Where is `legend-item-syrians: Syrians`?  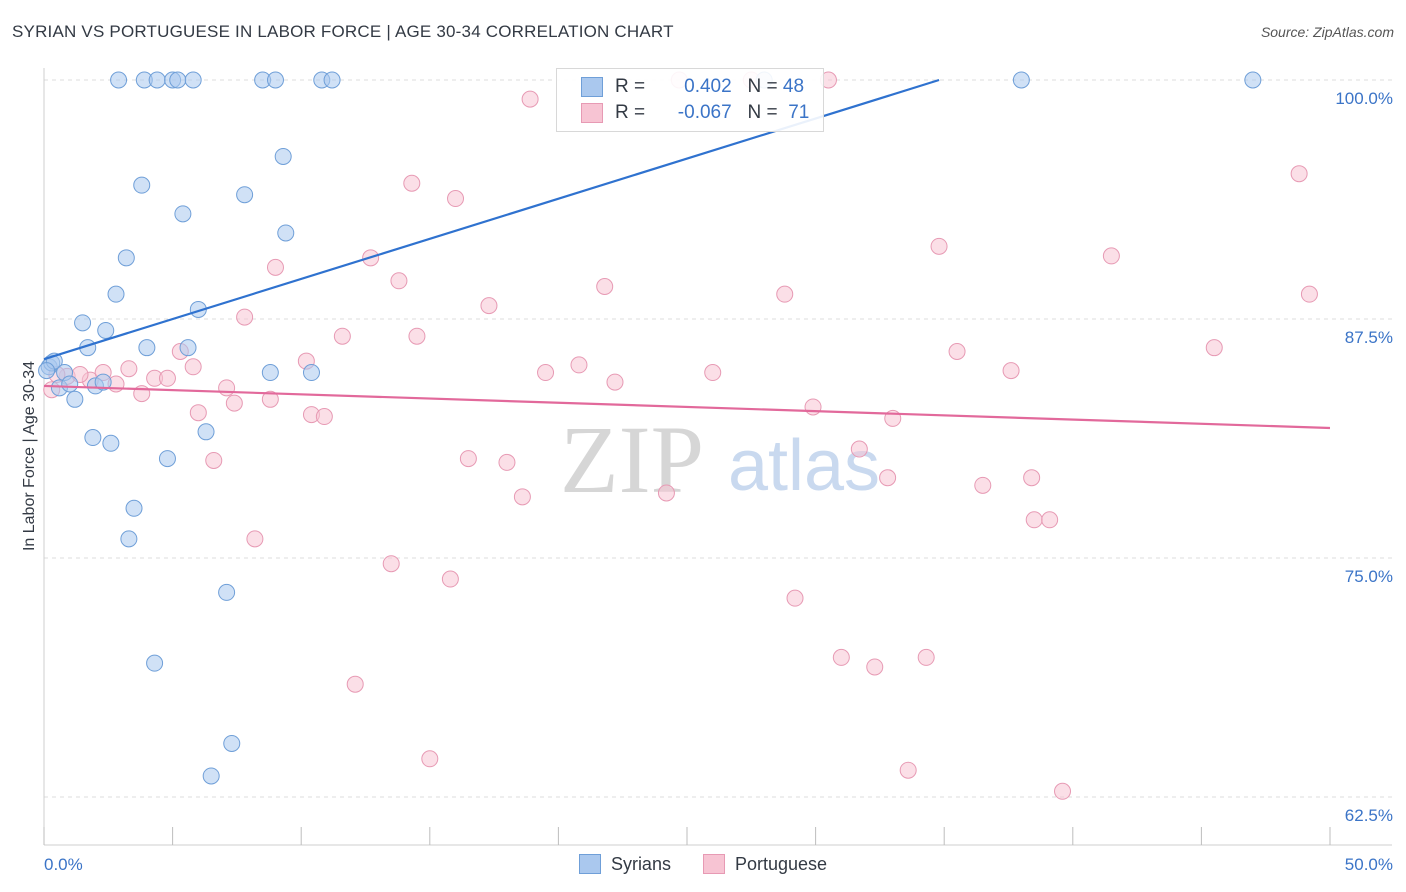 legend-item-syrians: Syrians is located at coordinates (624, 864).